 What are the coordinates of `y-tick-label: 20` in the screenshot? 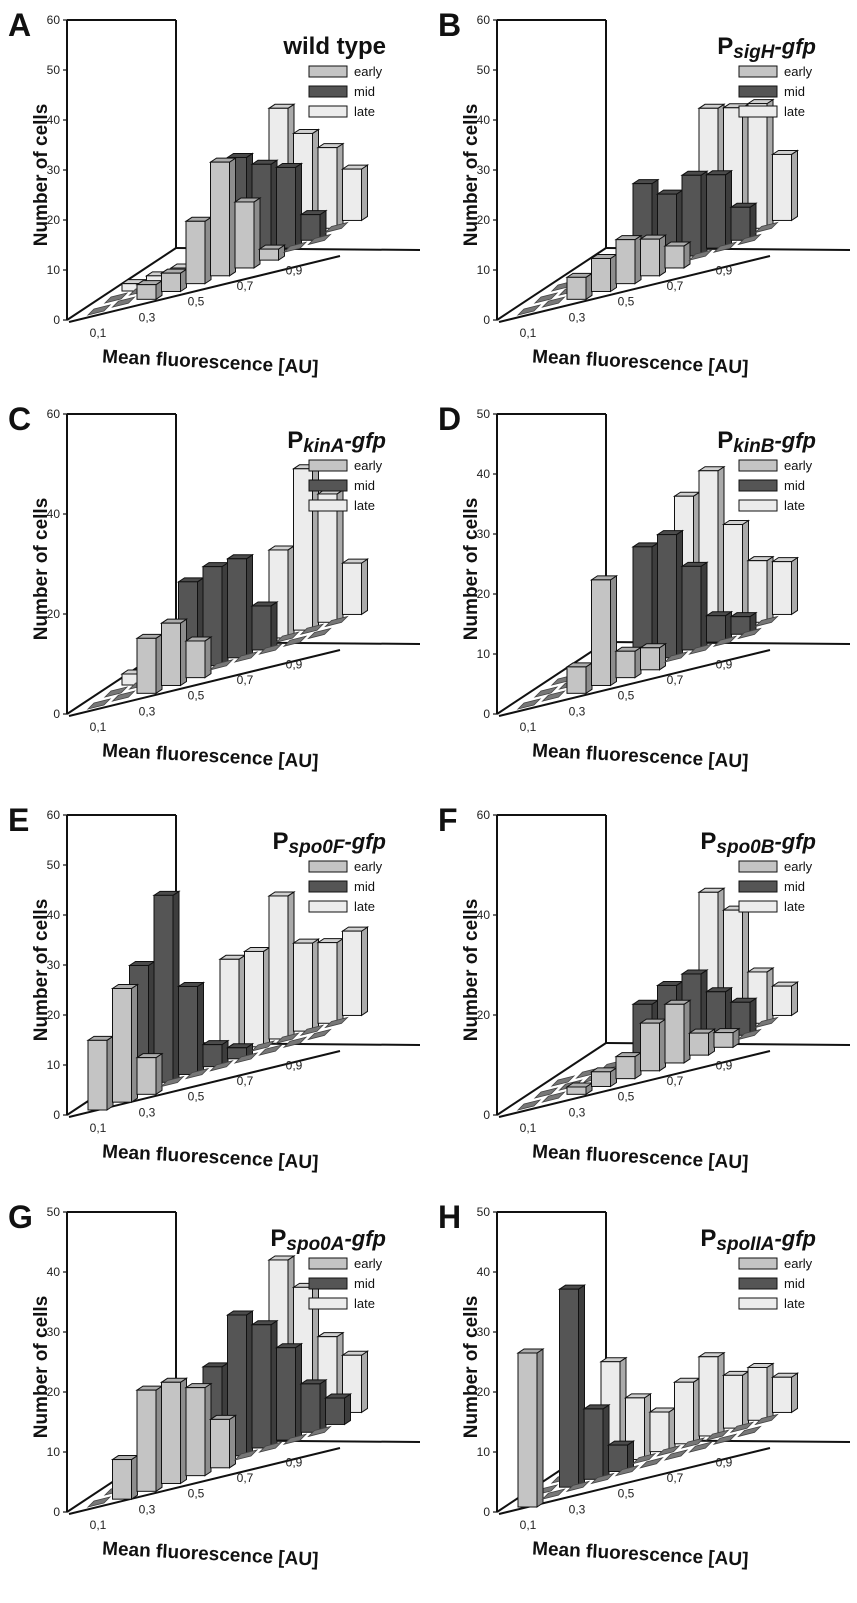 It's located at (484, 1015).